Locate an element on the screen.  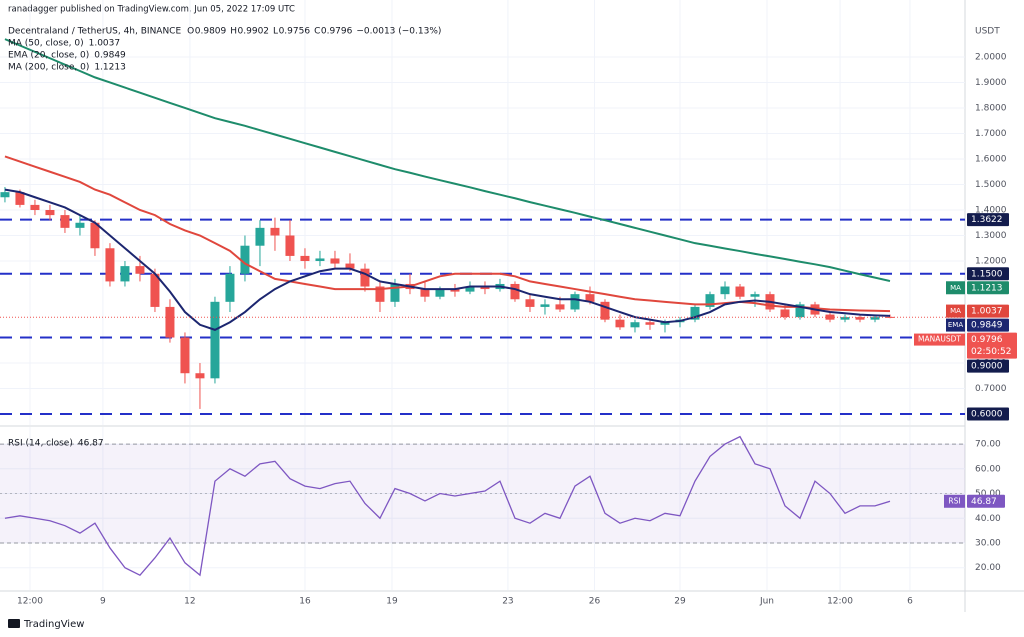
y-tick-label: 1.9000 is located at coordinates (991, 83).